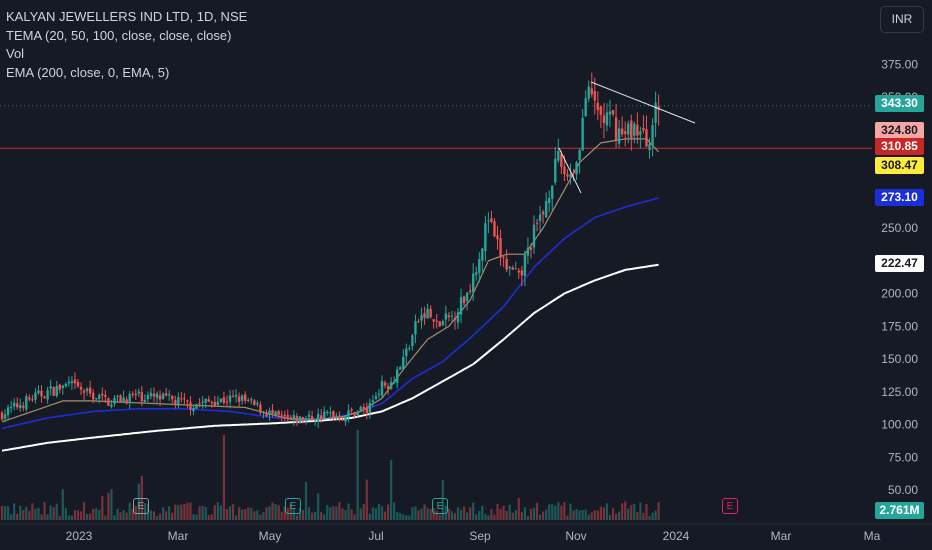  What do you see at coordinates (119, 35) in the screenshot?
I see `tema-indicator-label: TEMA (20, 50, 100, close, close, close)` at bounding box center [119, 35].